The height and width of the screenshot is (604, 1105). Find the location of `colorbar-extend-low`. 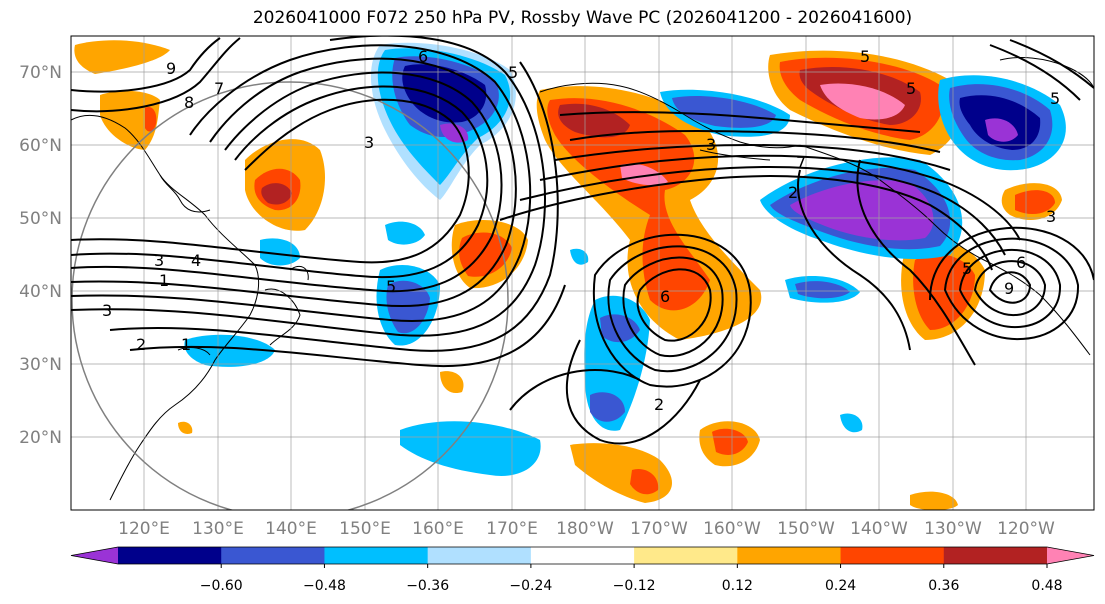

colorbar-extend-low is located at coordinates (94, 555).